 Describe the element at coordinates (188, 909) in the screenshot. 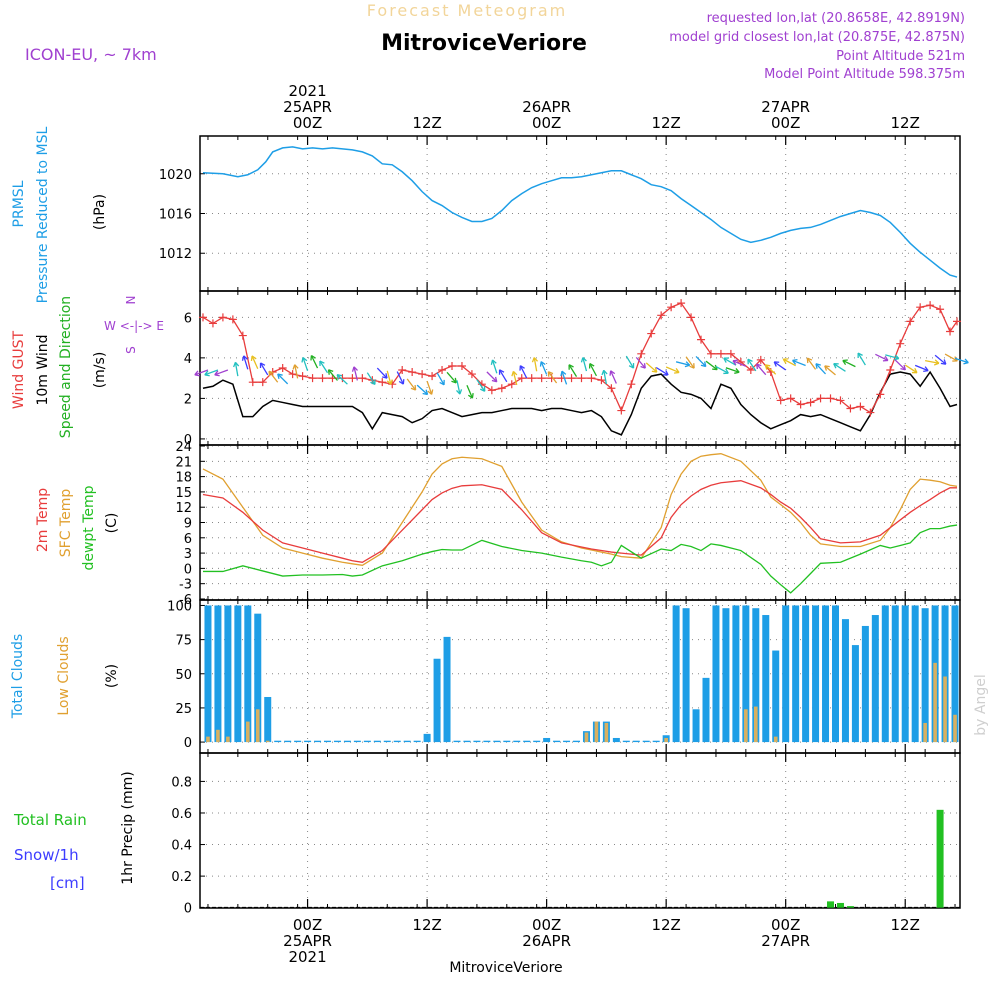

I see `y-tick-label: 0` at that location.